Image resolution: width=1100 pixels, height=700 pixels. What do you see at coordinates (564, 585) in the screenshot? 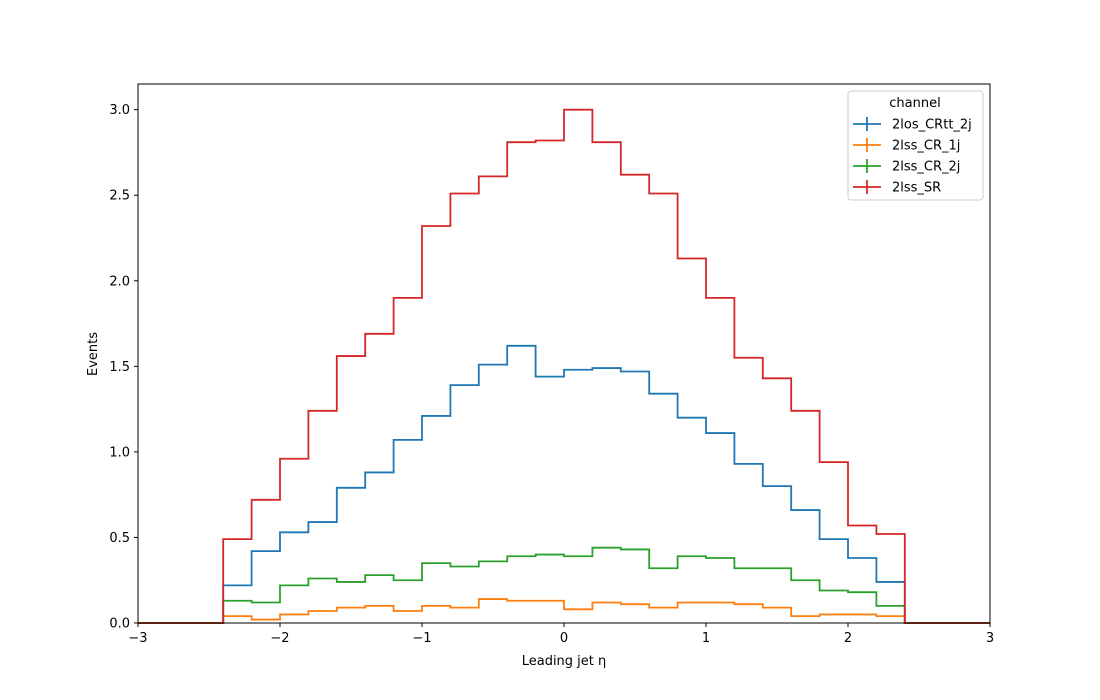
I see `series-line-2lss-cr-2j` at bounding box center [564, 585].